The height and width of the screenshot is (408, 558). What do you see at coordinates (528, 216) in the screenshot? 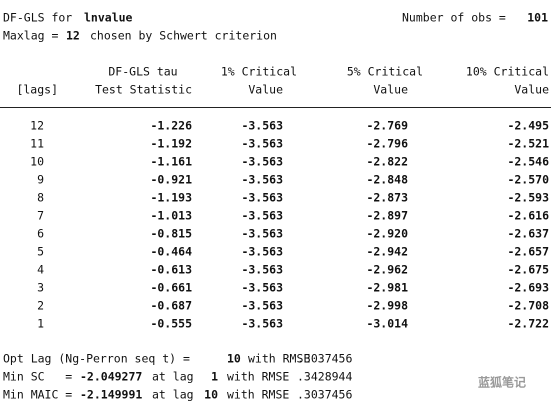
I see `value-cell: -2.616` at bounding box center [528, 216].